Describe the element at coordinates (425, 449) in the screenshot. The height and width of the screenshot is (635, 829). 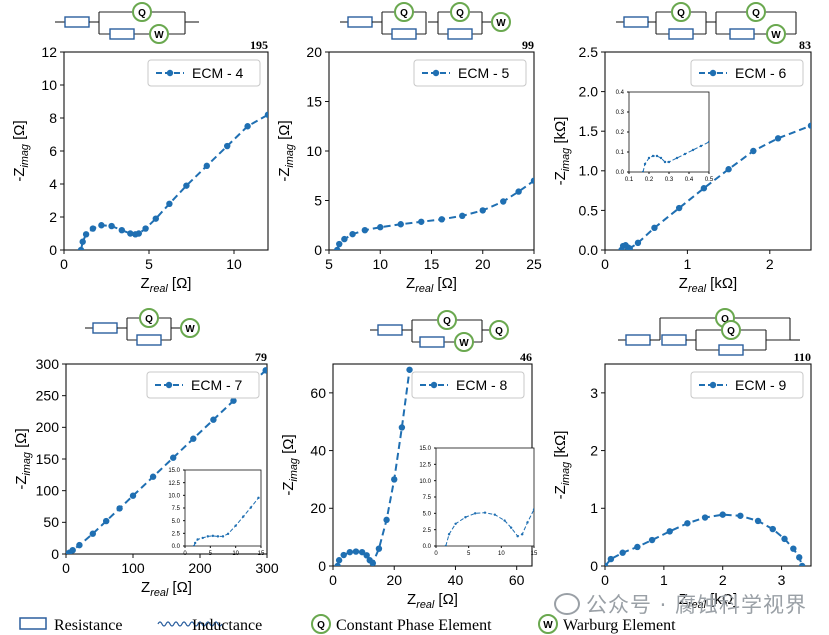
I see `panel-8-inset-ytick-label-6: 15.0` at that location.